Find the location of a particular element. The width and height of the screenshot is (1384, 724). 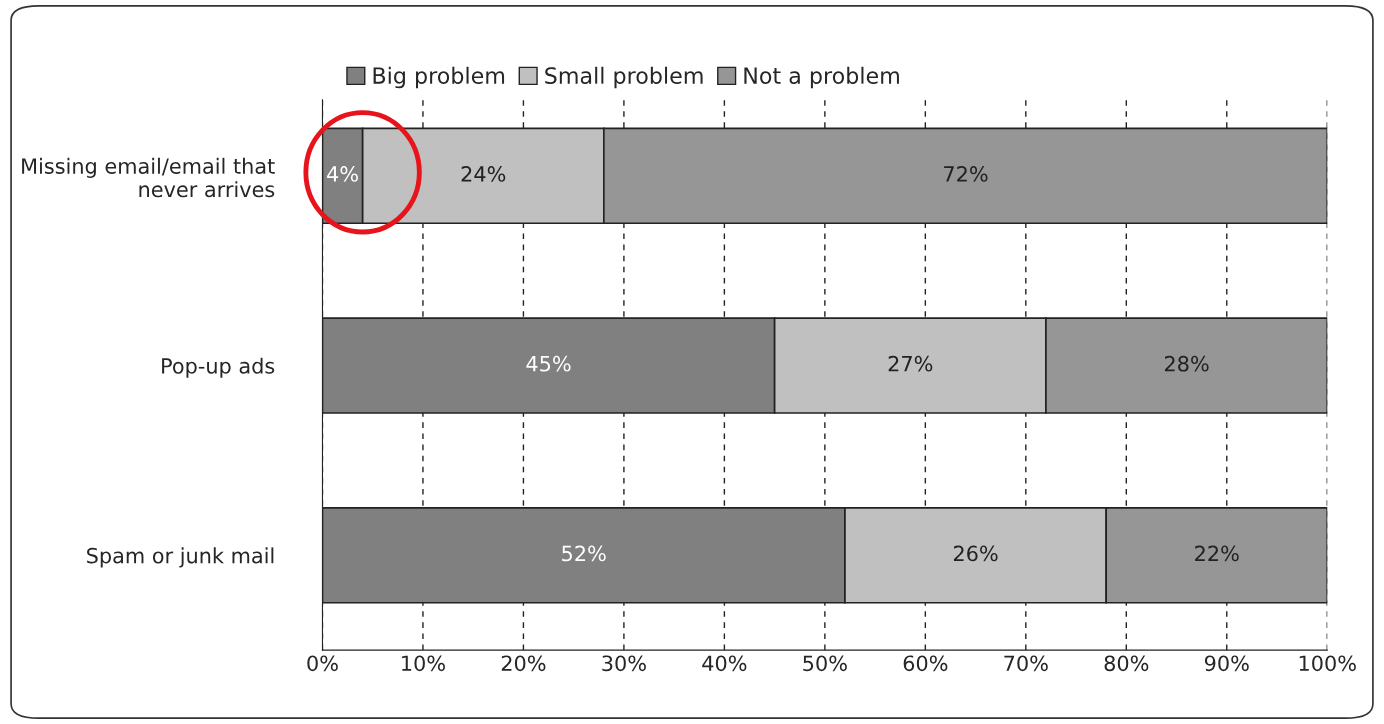

legend-label: Big problem is located at coordinates (439, 77).